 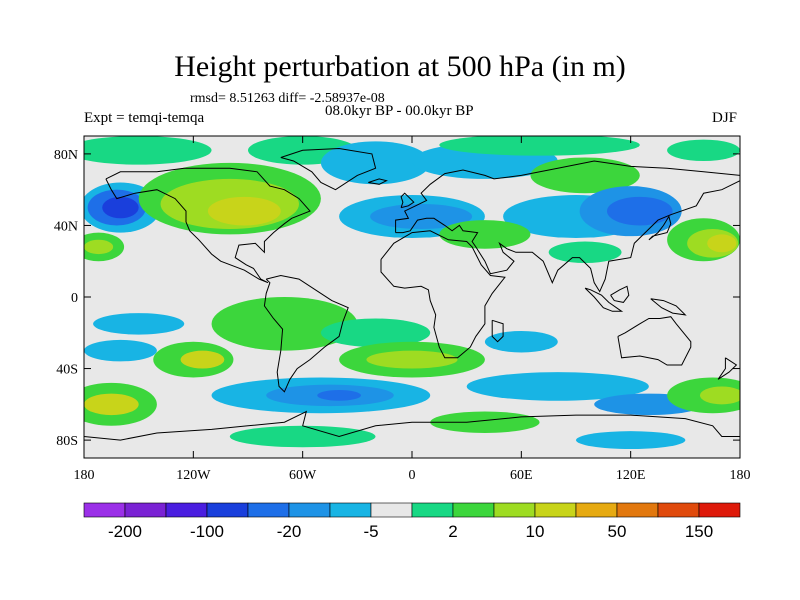 What do you see at coordinates (67, 441) in the screenshot?
I see `lat-tick-label: 80S` at bounding box center [67, 441].